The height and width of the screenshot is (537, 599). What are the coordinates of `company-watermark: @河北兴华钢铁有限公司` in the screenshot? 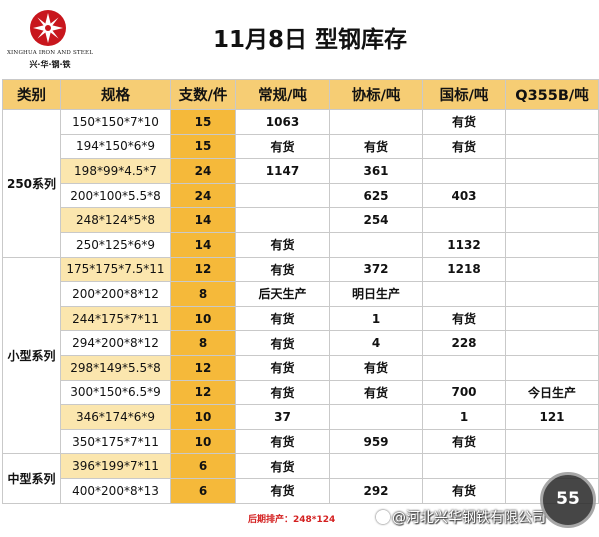 It's located at (482, 518).